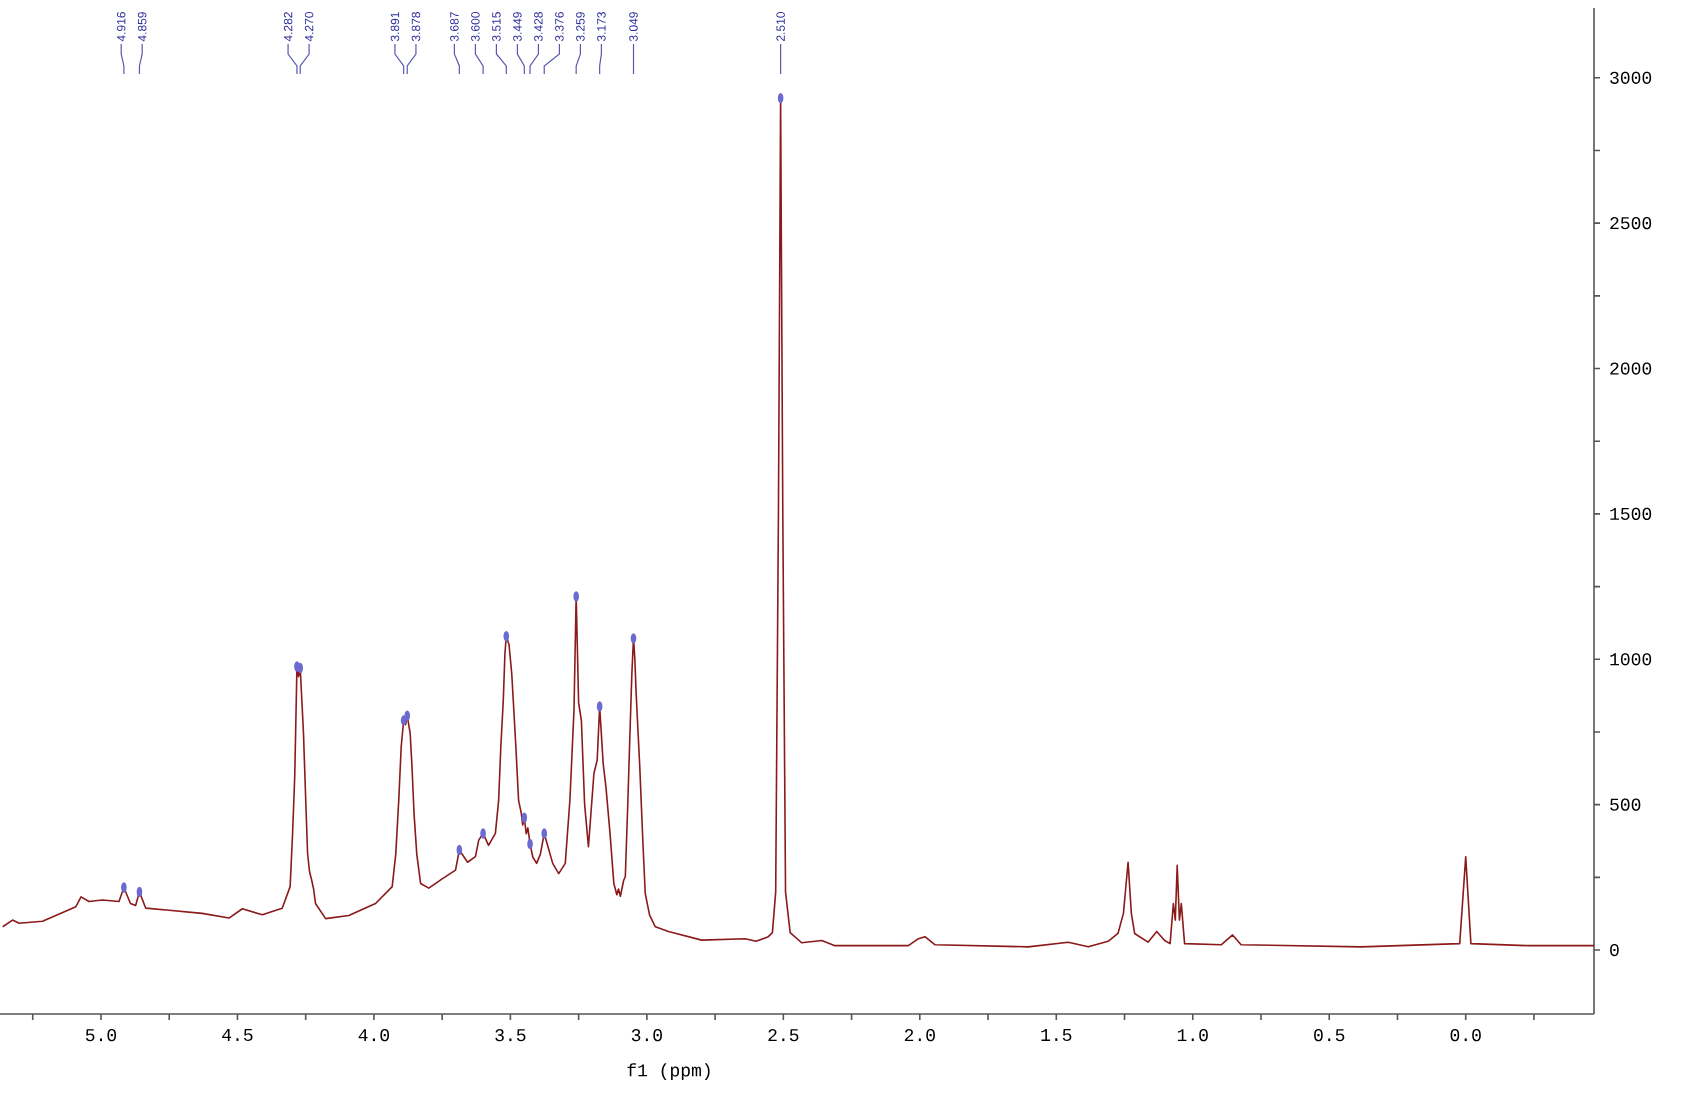 Image resolution: width=1700 pixels, height=1098 pixels. I want to click on x-axis-title: f1 (ppm), so click(668, 1072).